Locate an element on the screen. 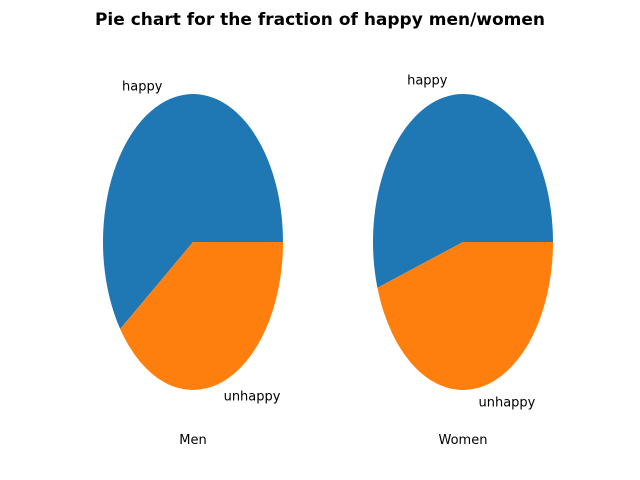 This screenshot has width=640, height=480. pie-title-women: Women is located at coordinates (463, 440).